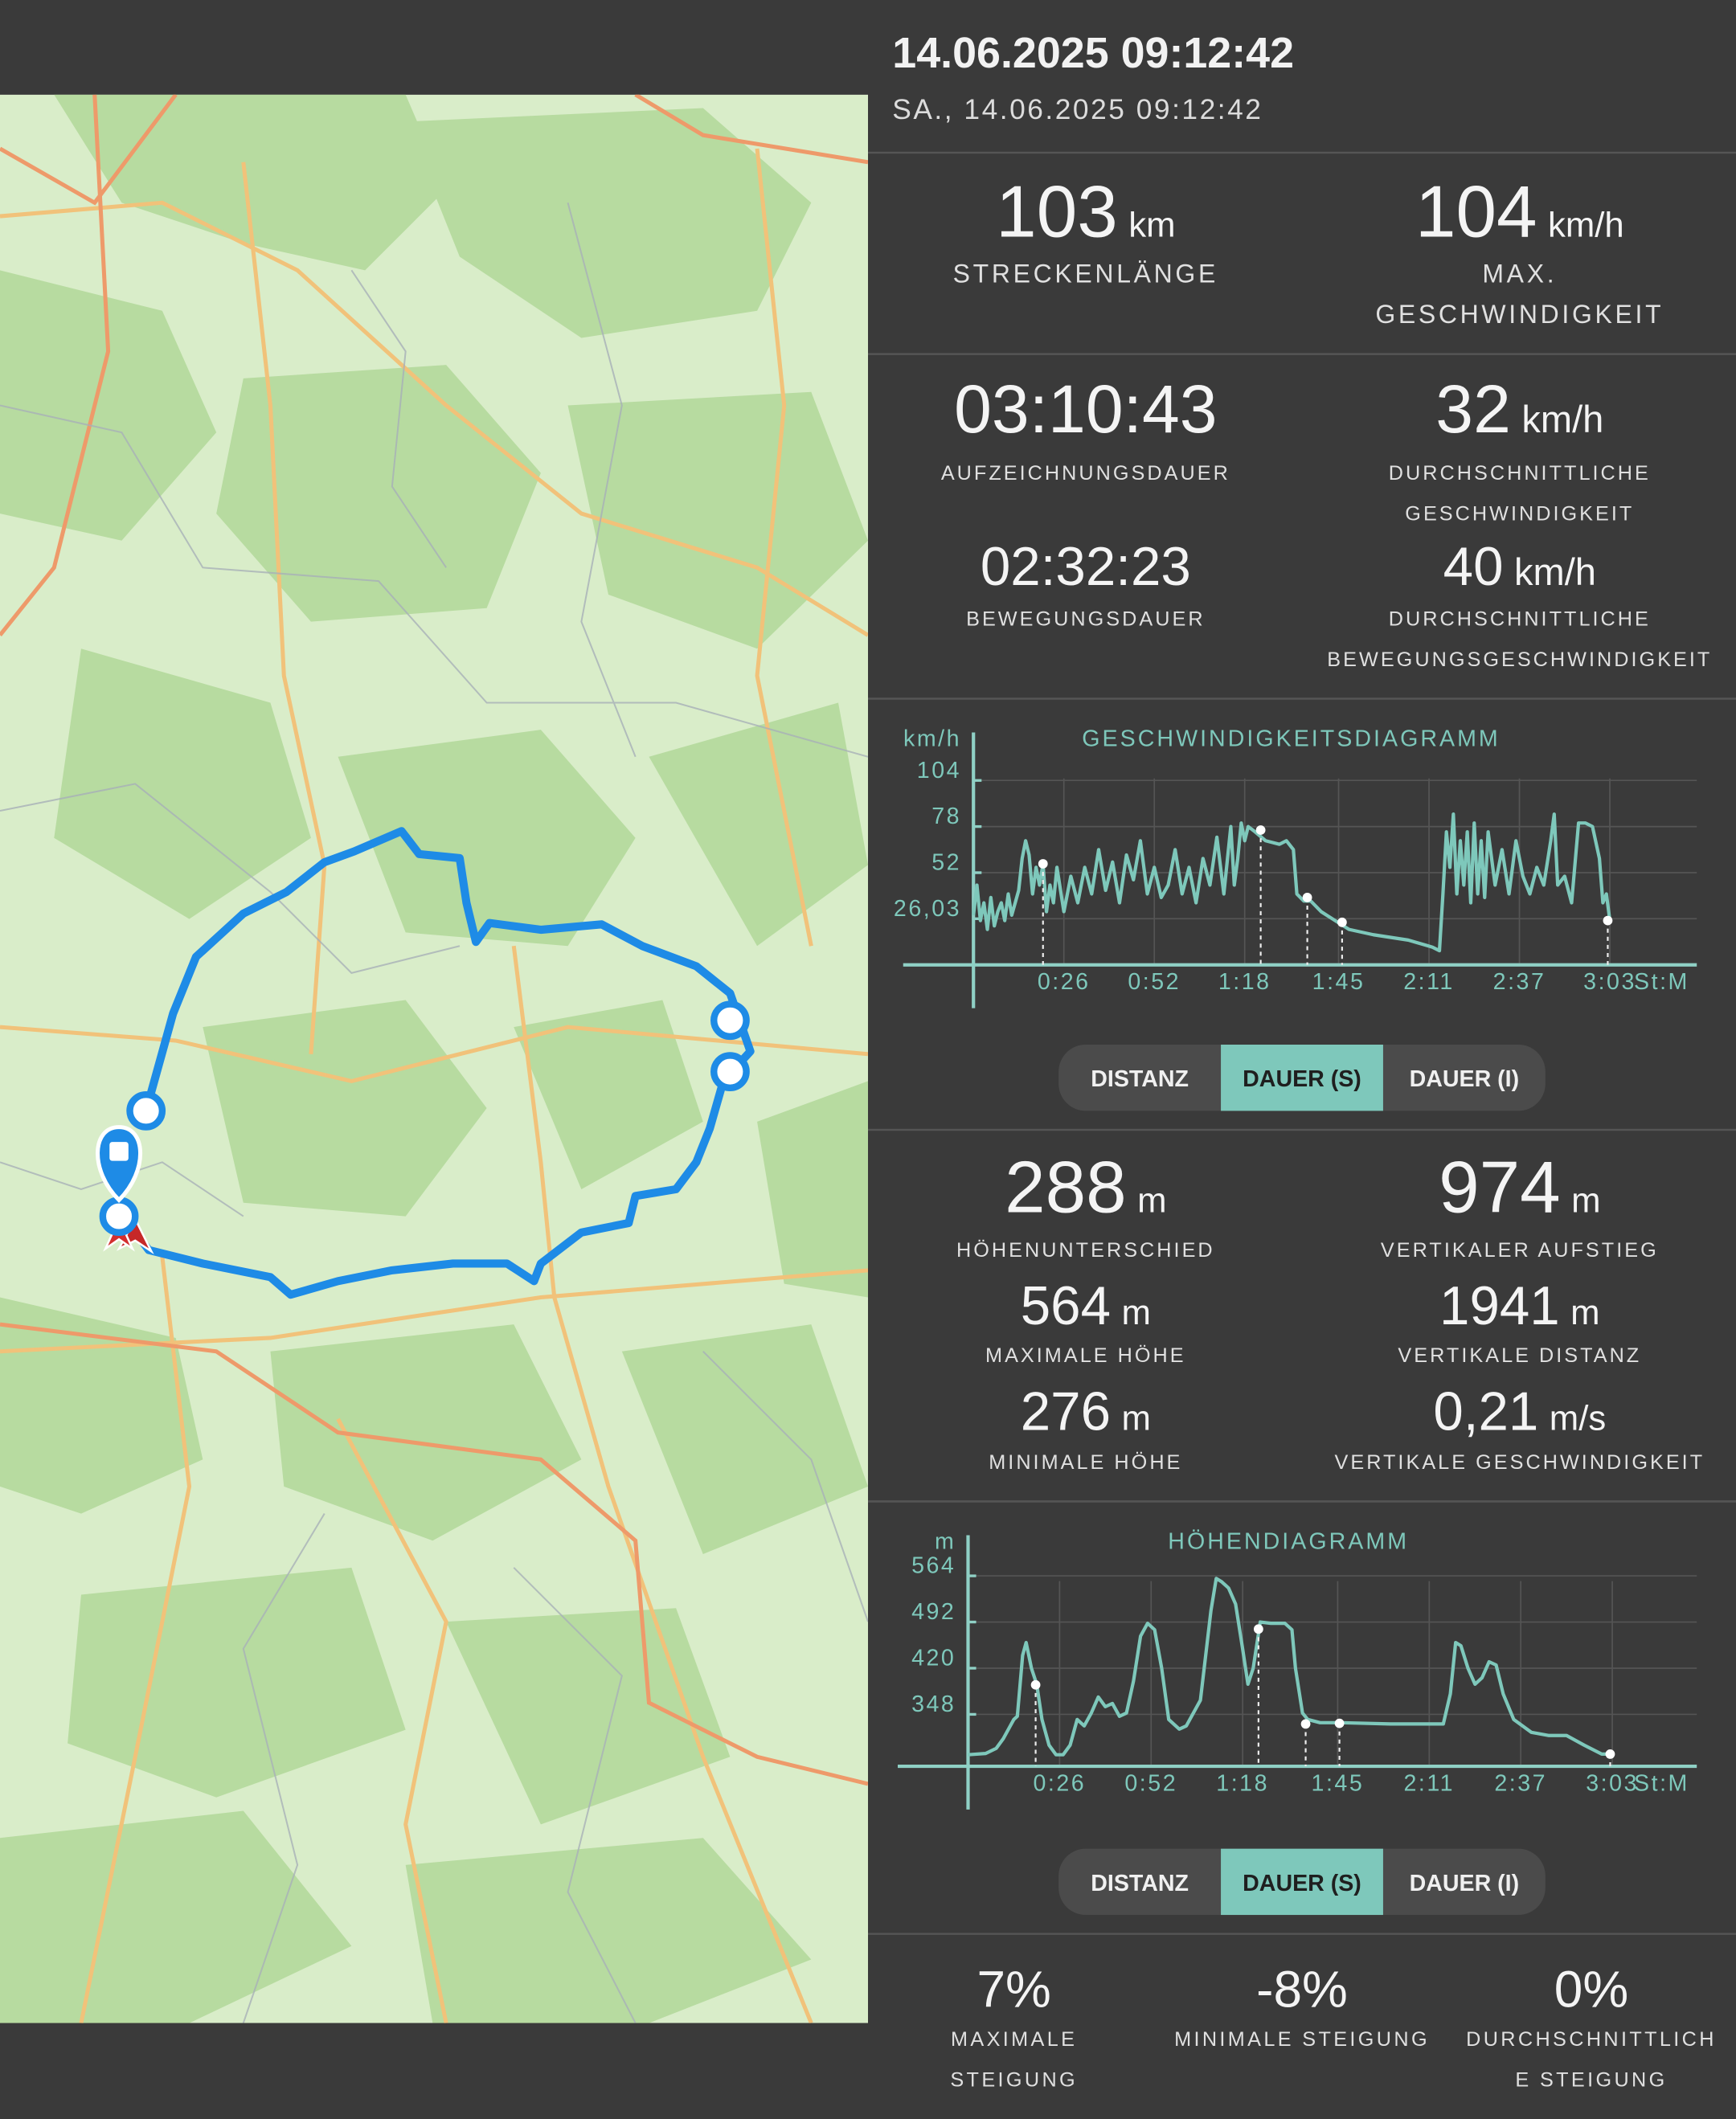 The height and width of the screenshot is (2119, 1736). Describe the element at coordinates (933, 1612) in the screenshot. I see `y-tick-label: 492` at that location.